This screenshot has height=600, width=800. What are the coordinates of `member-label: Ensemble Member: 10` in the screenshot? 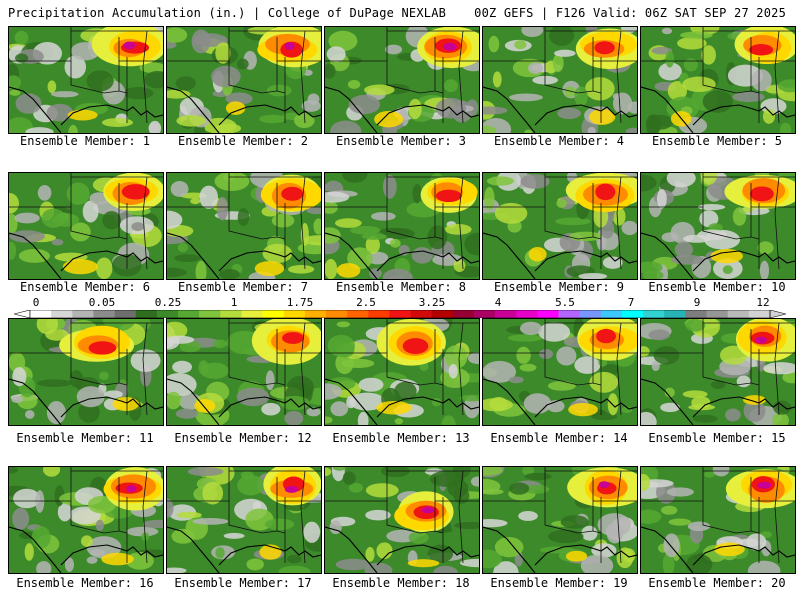 It's located at (717, 287).